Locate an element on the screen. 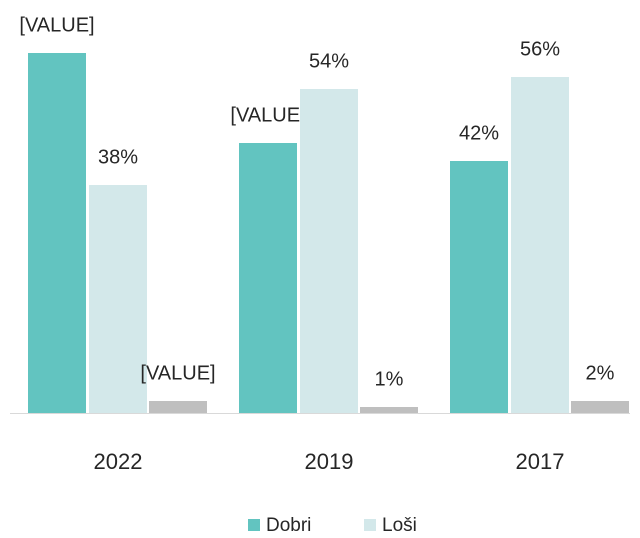  x-tick-label: 2017 is located at coordinates (540, 461).